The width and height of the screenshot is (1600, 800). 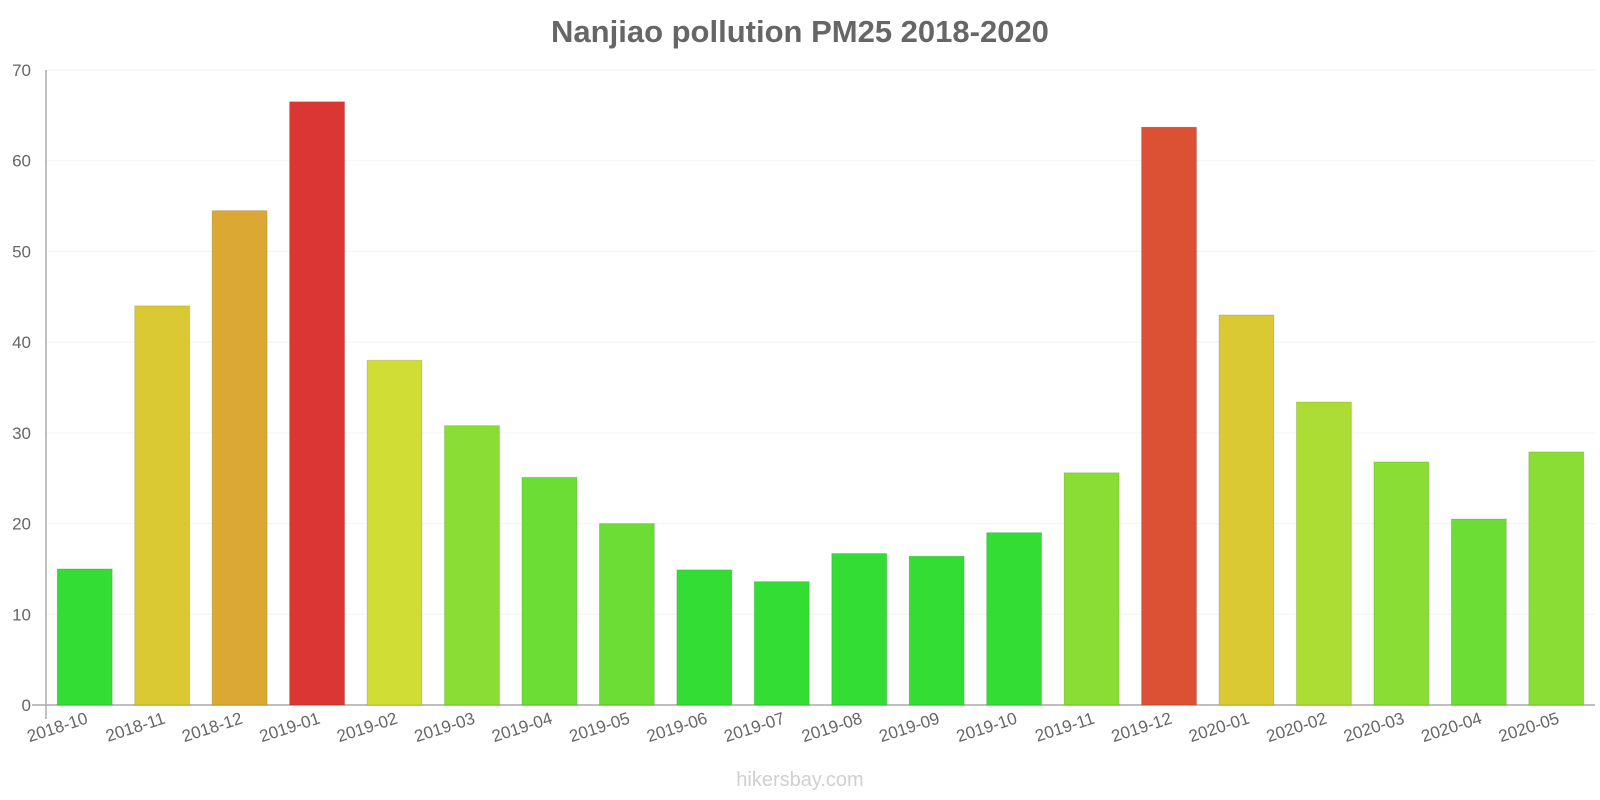 I want to click on x-tick-label: 2019-07, so click(x=754, y=727).